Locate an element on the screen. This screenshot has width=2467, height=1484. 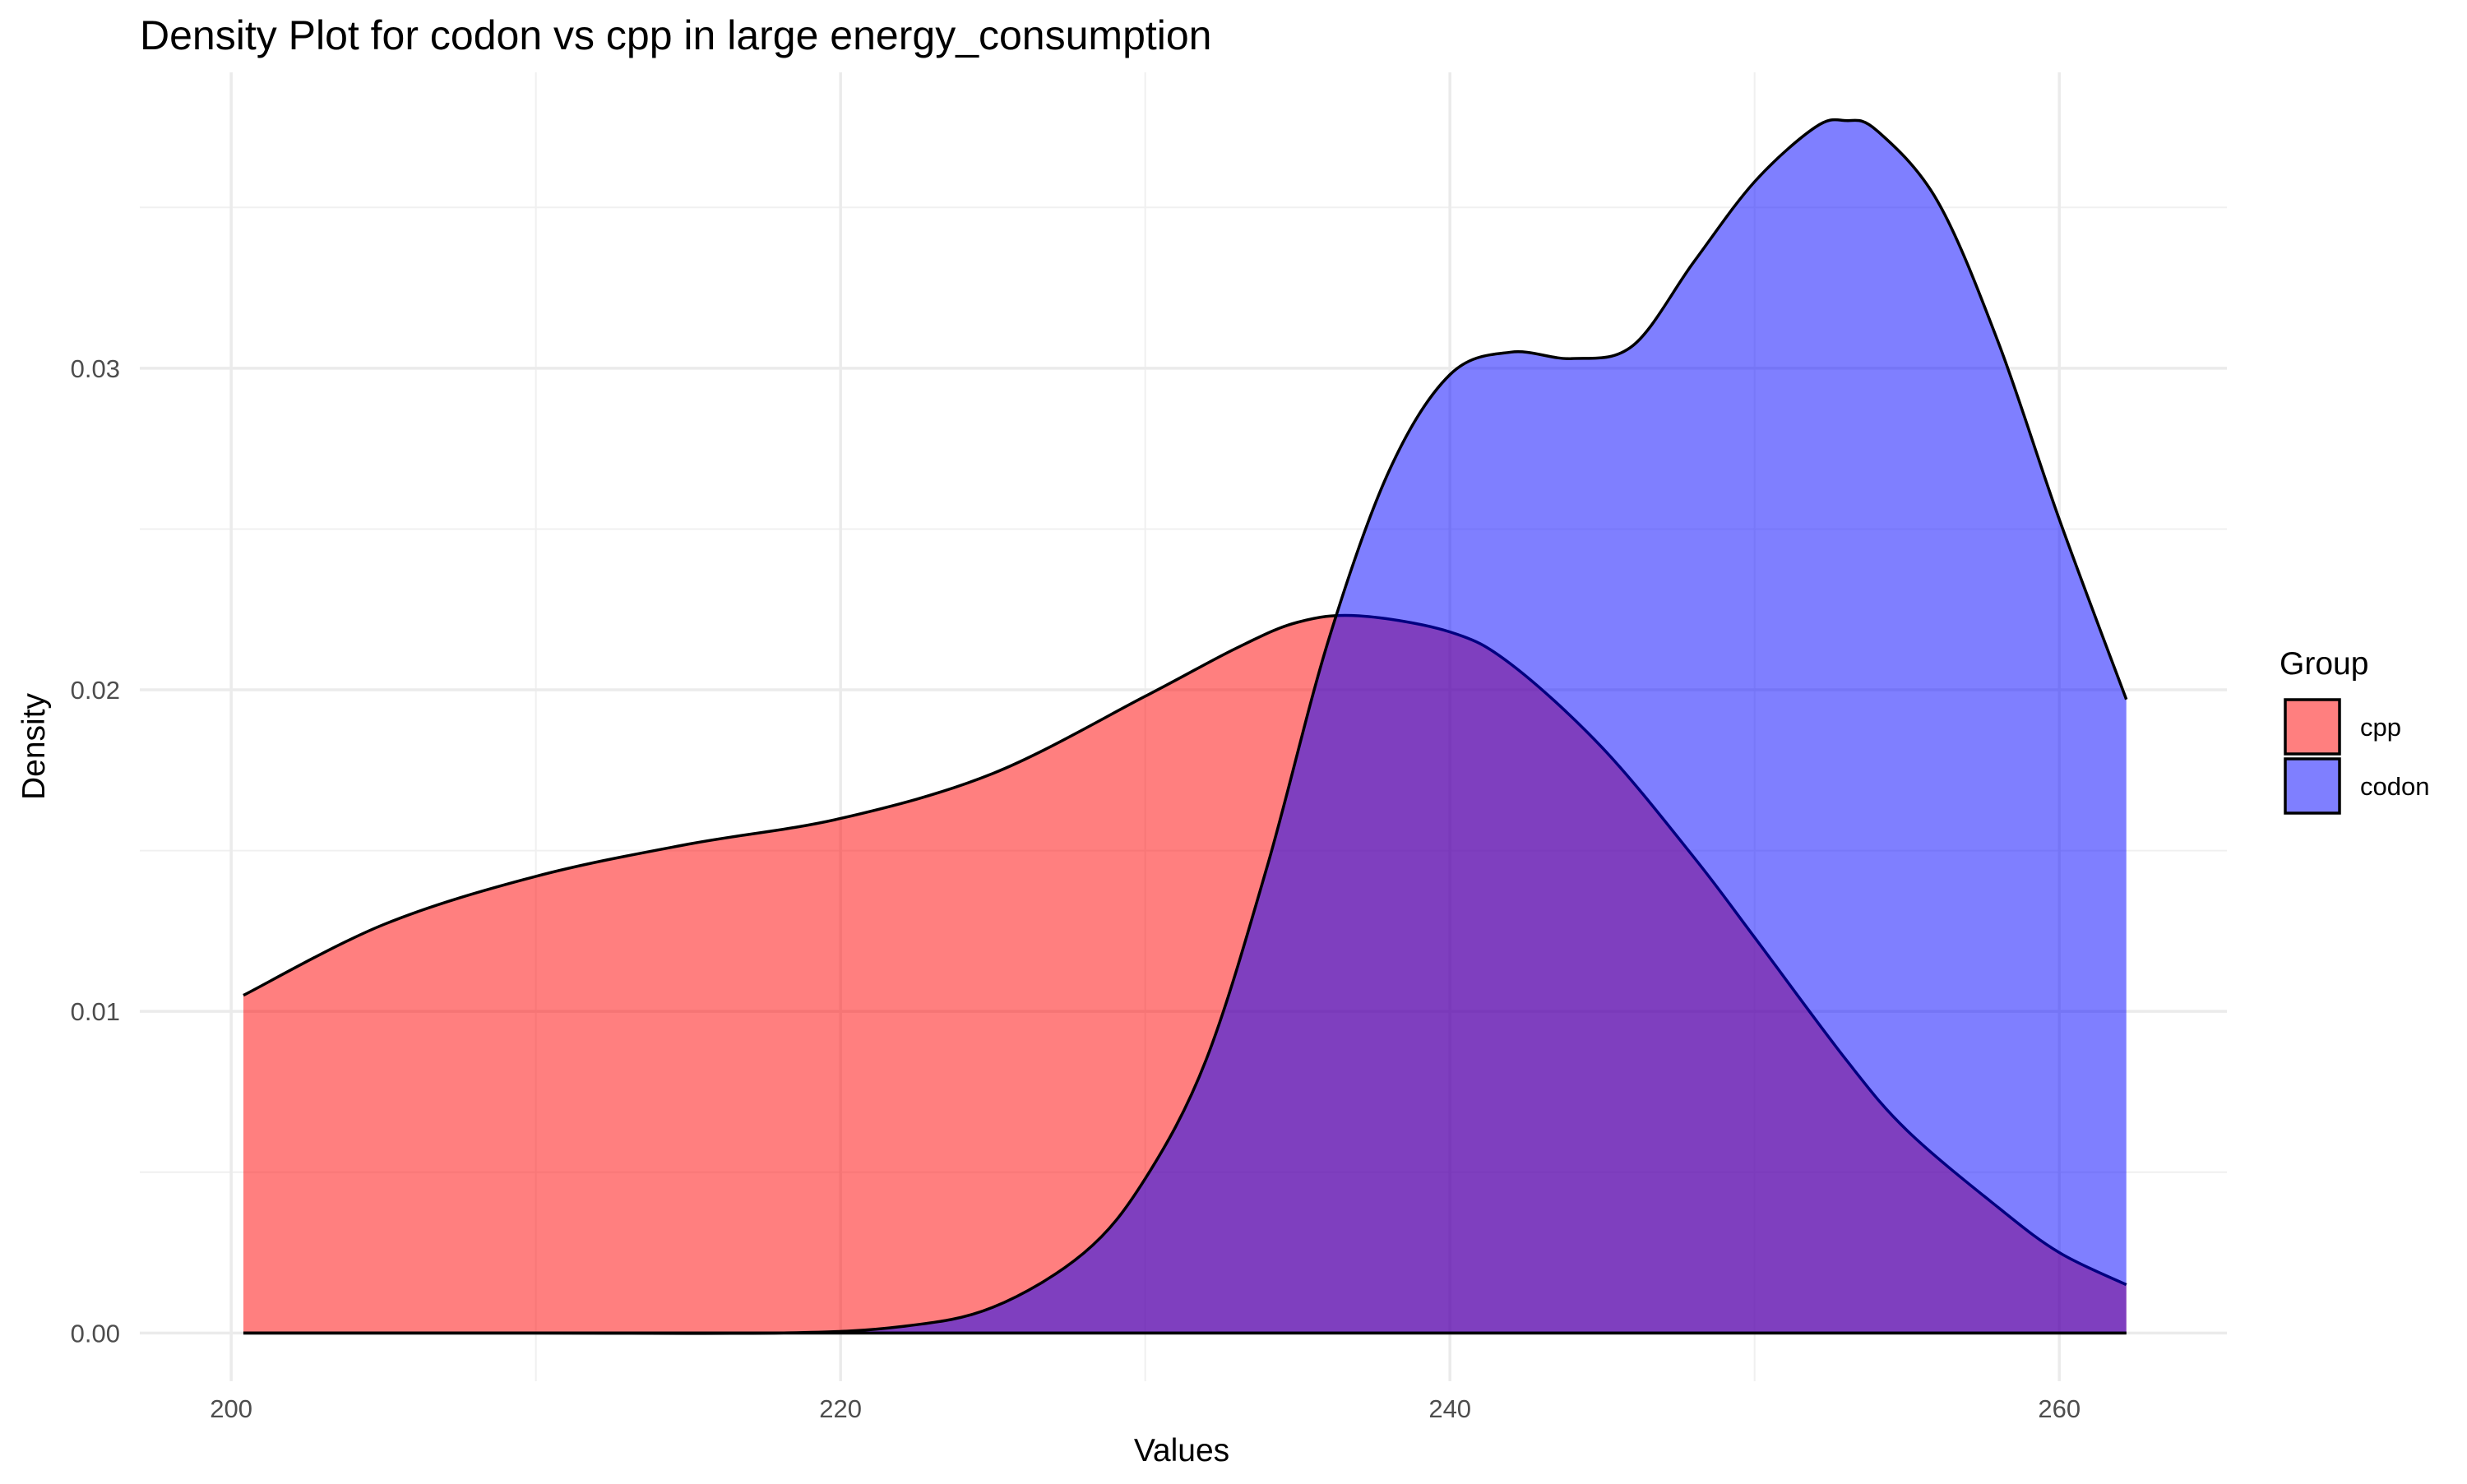
legend: Group cpp codon is located at coordinates (2354, 731).